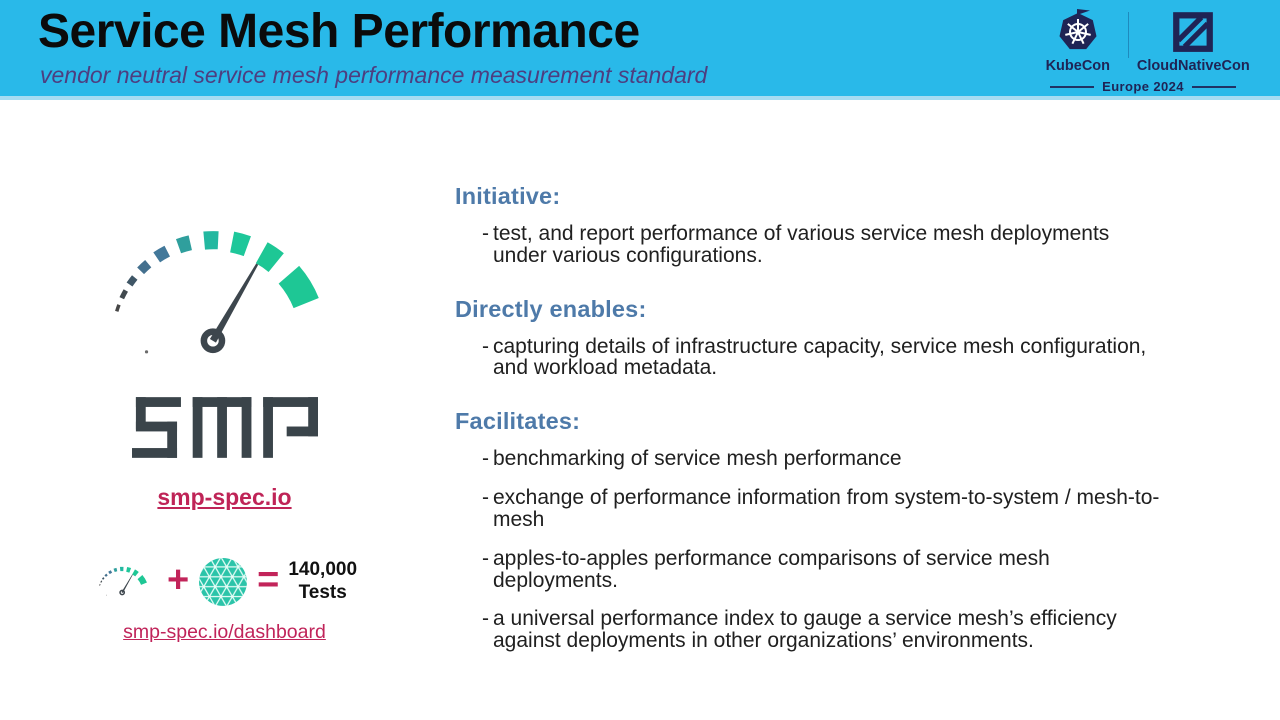 The height and width of the screenshot is (720, 1280). I want to click on conference-branding: KubeCon CloudNativeCon Euro, so click(1143, 51).